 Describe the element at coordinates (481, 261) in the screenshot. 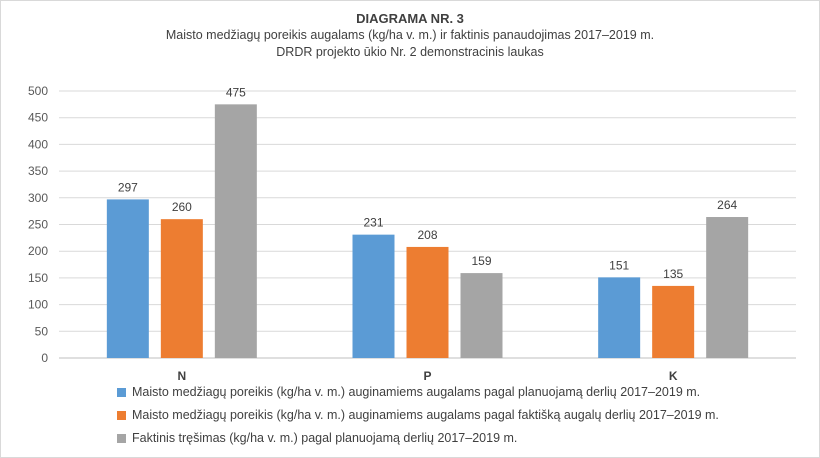

I see `data-label: 159` at that location.